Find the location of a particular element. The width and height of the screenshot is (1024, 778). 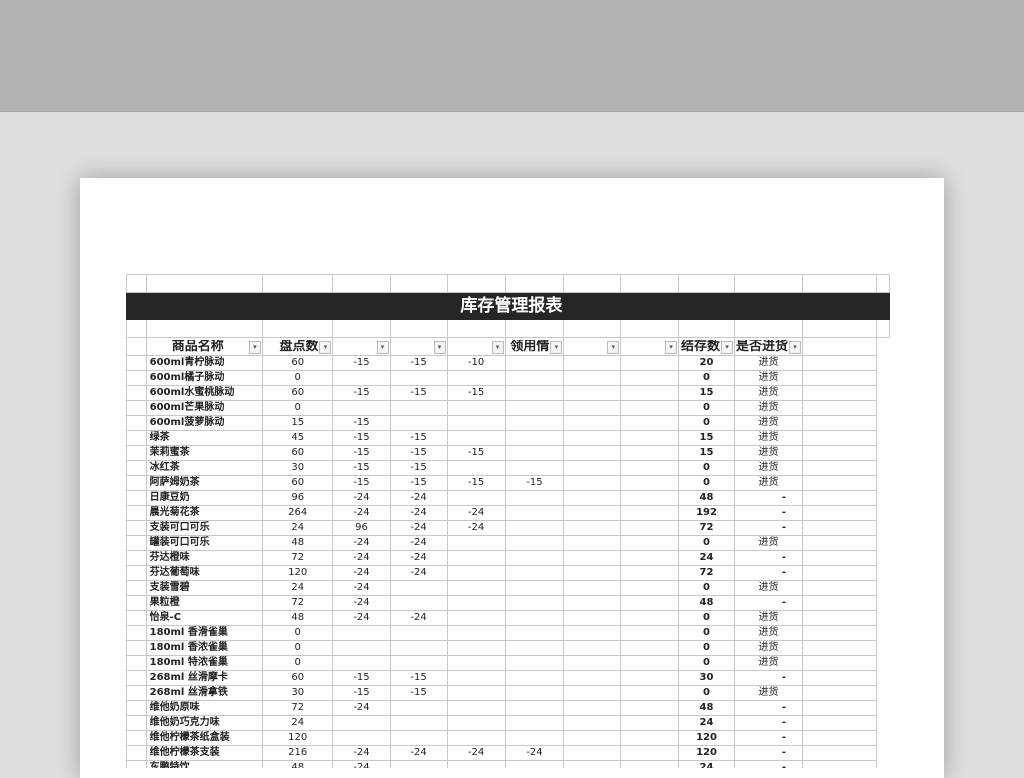

product-name-cell: 600ml芒果脉动 is located at coordinates (204, 408).